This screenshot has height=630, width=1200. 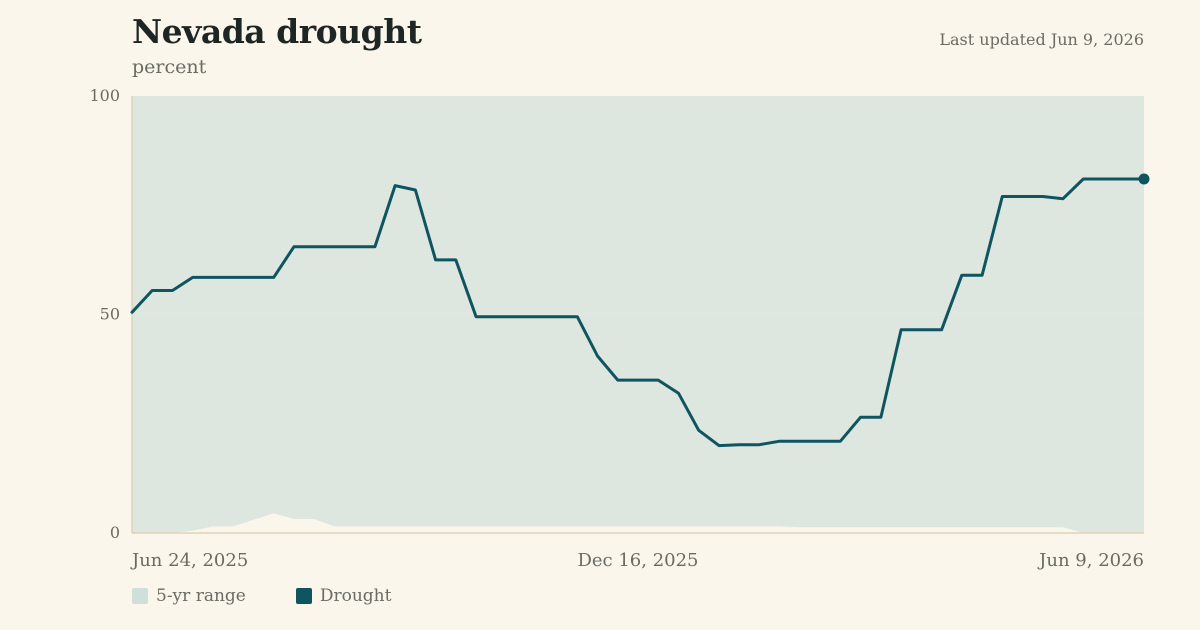 I want to click on last-updated-text: Last updated Jun 9, 2026, so click(x=1041, y=39).